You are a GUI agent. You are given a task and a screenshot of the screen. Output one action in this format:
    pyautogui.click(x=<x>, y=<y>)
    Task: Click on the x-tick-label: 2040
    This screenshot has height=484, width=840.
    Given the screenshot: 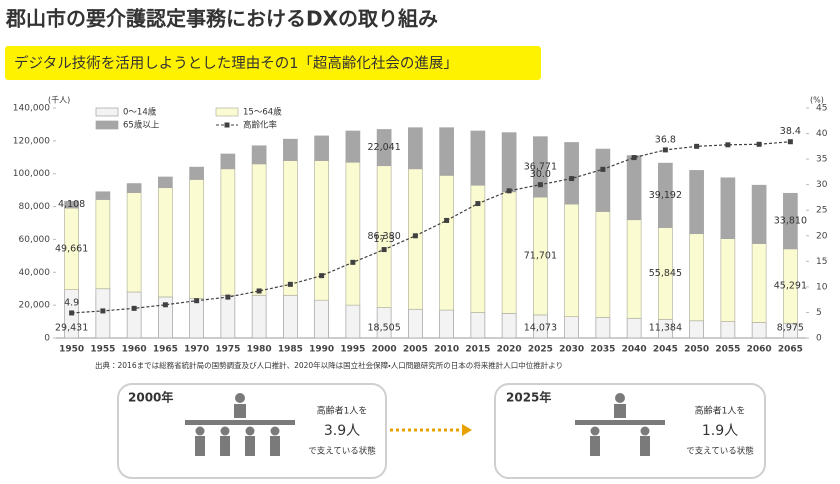 What is the action you would take?
    pyautogui.click(x=634, y=350)
    